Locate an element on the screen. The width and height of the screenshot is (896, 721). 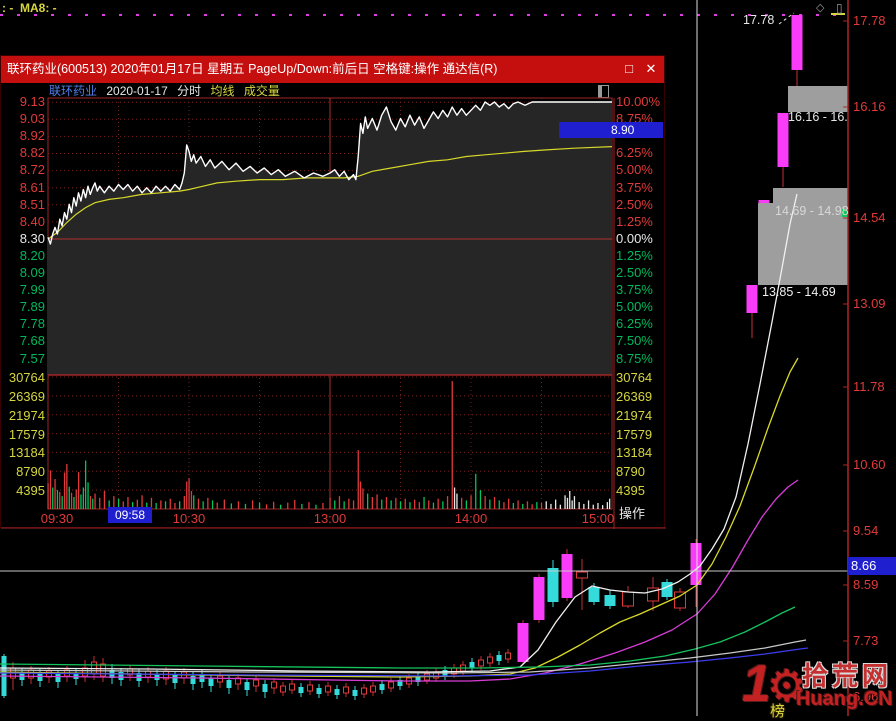
price-axis-label: 7.68 is located at coordinates (32, 341).